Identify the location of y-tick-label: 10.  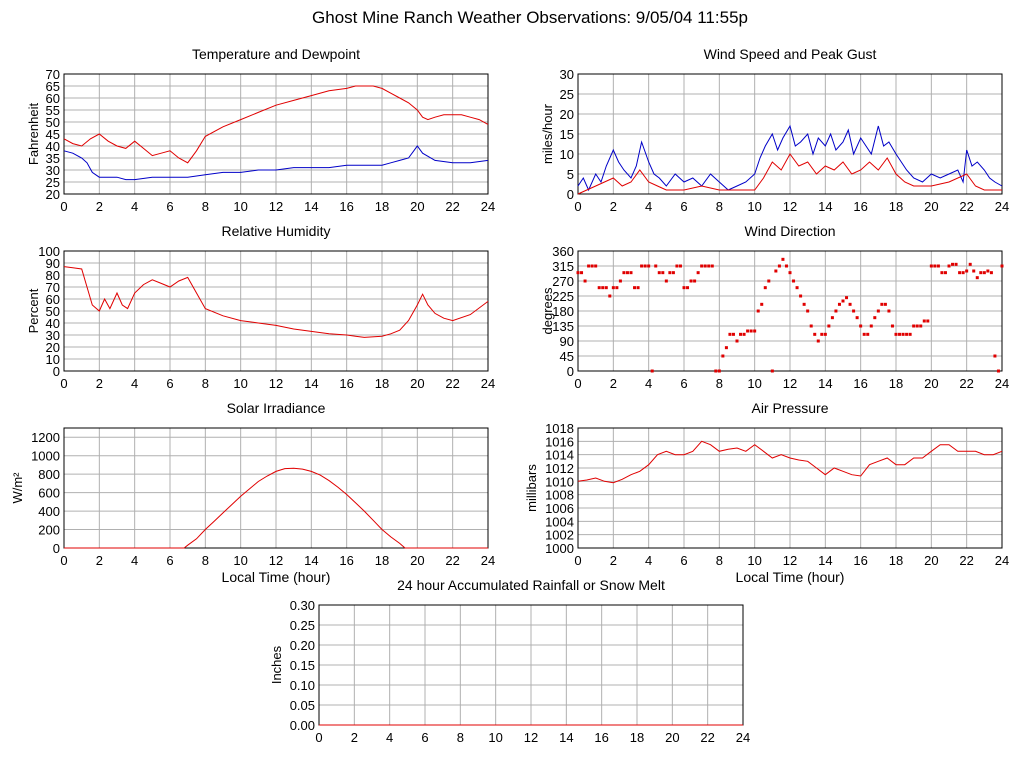
(567, 154).